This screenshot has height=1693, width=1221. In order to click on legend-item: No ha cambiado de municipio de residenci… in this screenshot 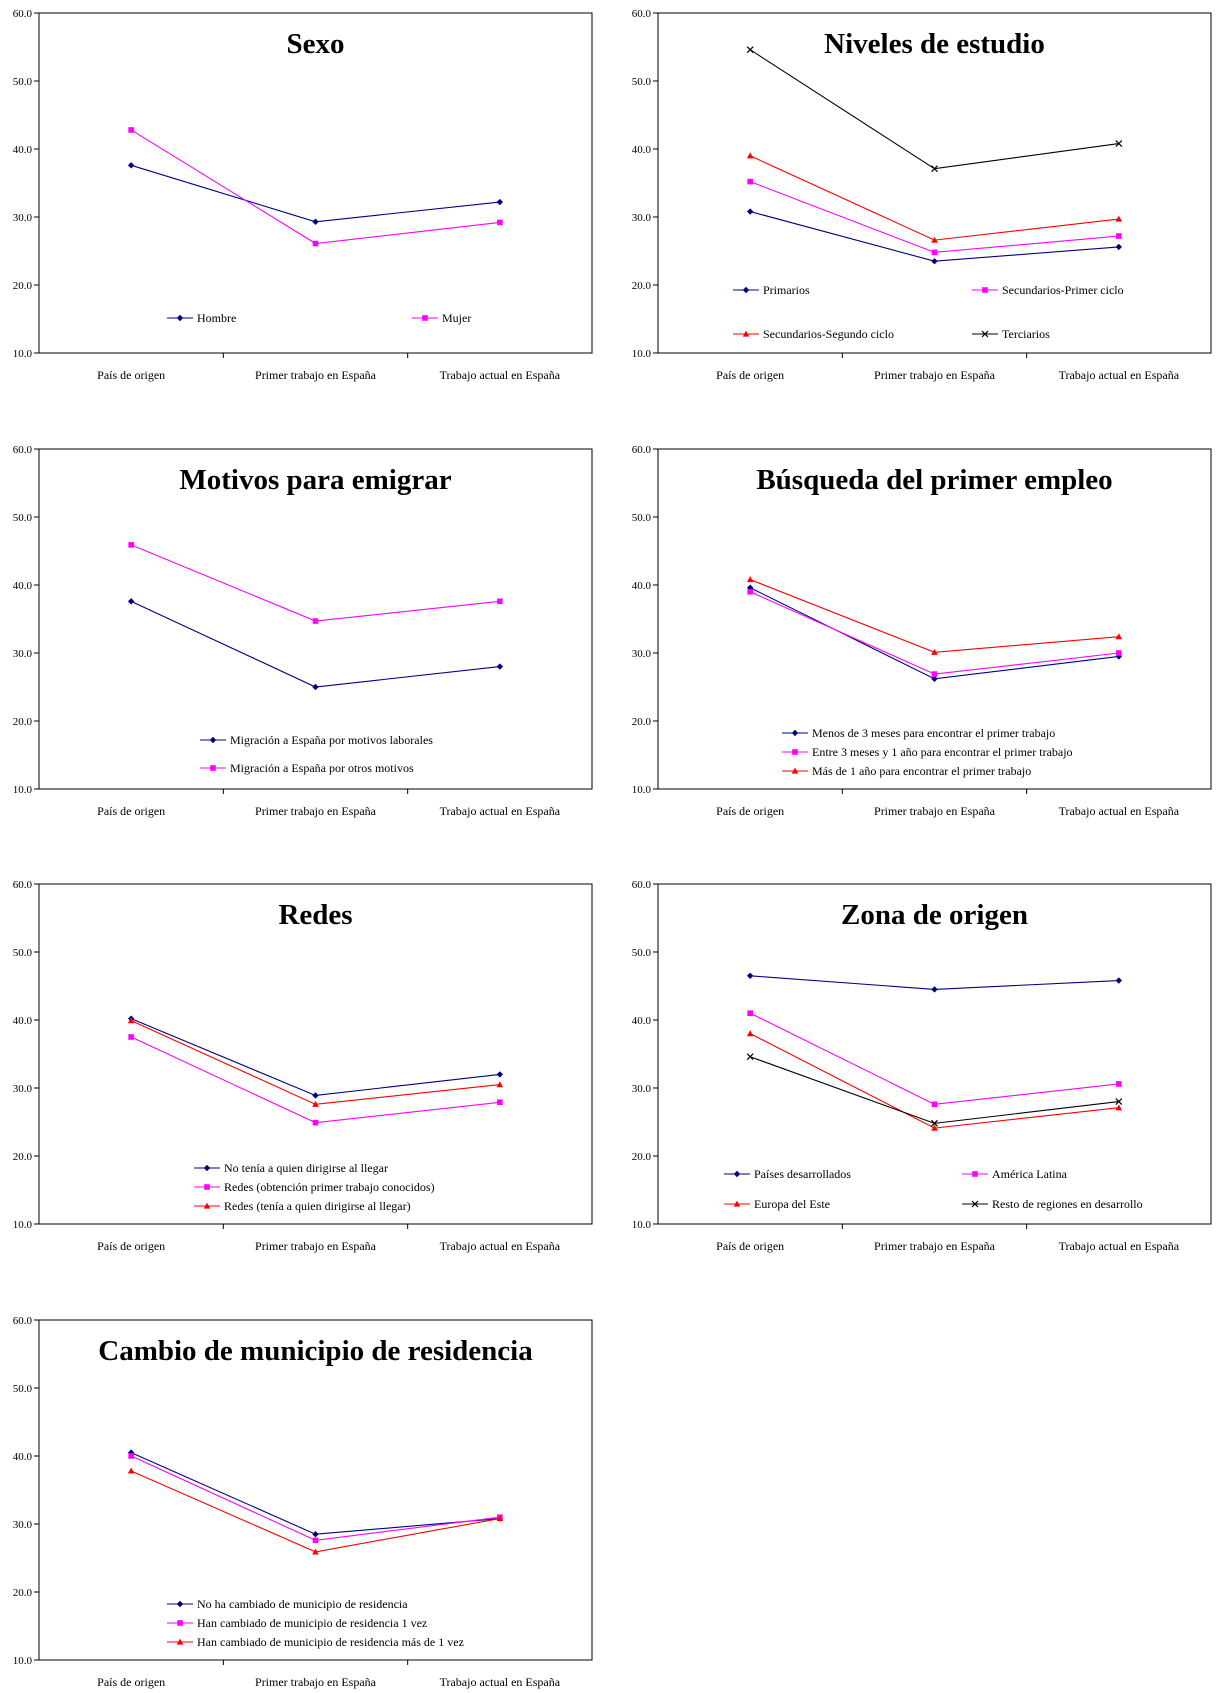, I will do `click(287, 1604)`.